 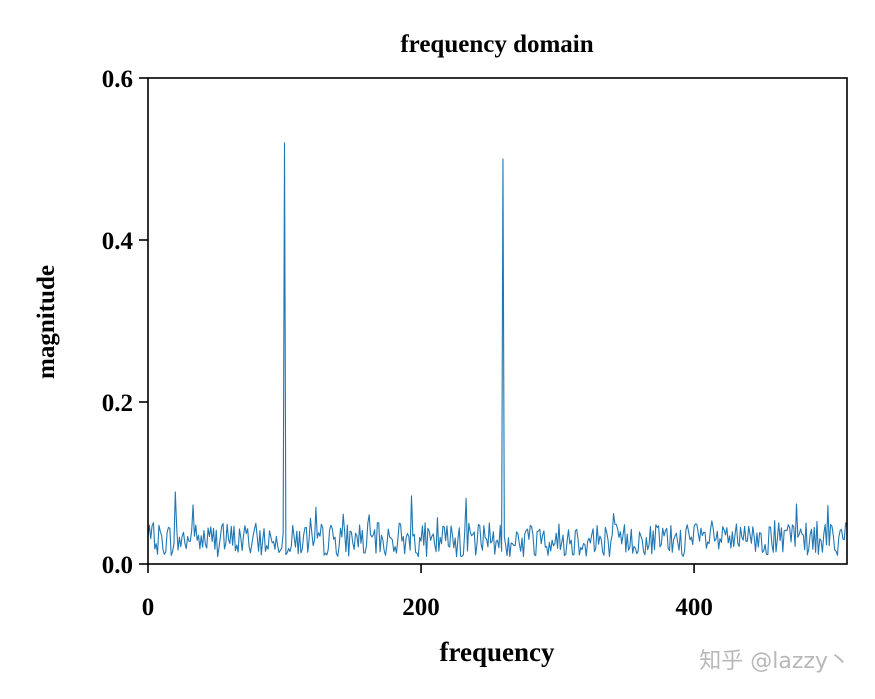 What do you see at coordinates (117, 565) in the screenshot?
I see `y-tick-label: 0.0` at bounding box center [117, 565].